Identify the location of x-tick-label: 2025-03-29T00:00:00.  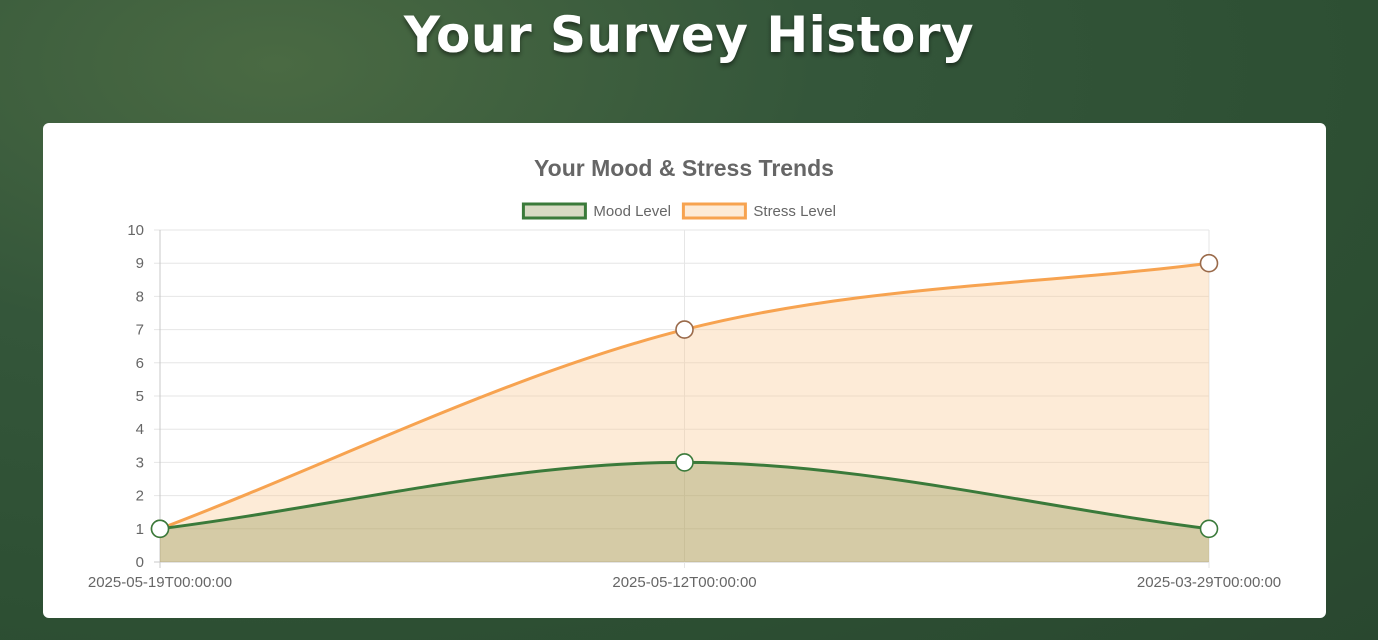
(1209, 582).